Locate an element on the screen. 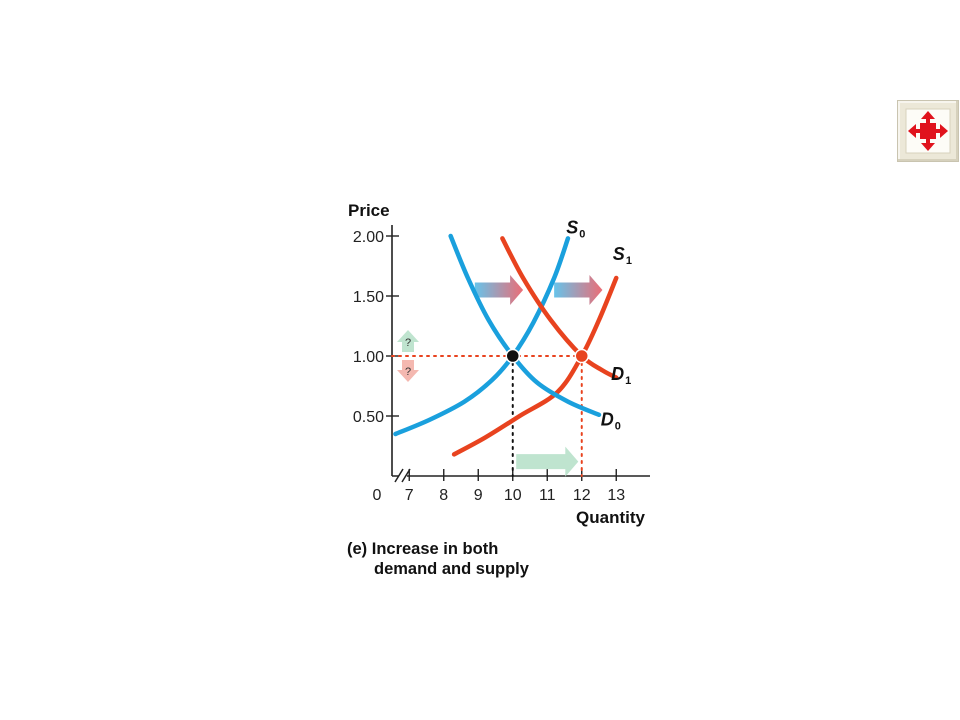 The height and width of the screenshot is (720, 960). guide-lines is located at coordinates (487, 416).